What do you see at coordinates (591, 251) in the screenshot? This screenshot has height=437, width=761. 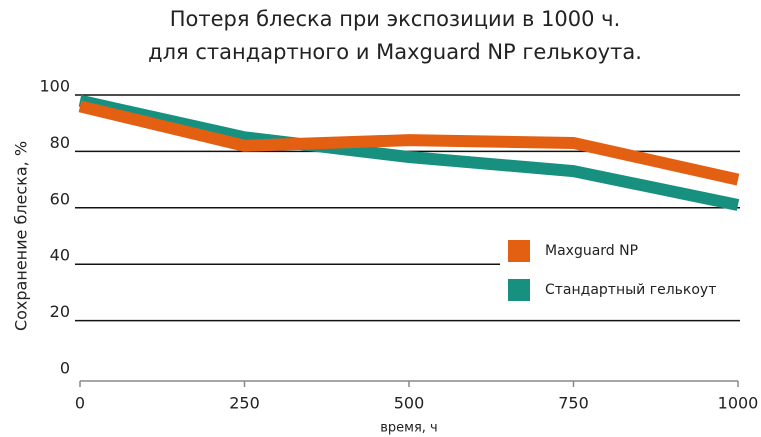 I see `legend-label: Maxguard NP` at bounding box center [591, 251].